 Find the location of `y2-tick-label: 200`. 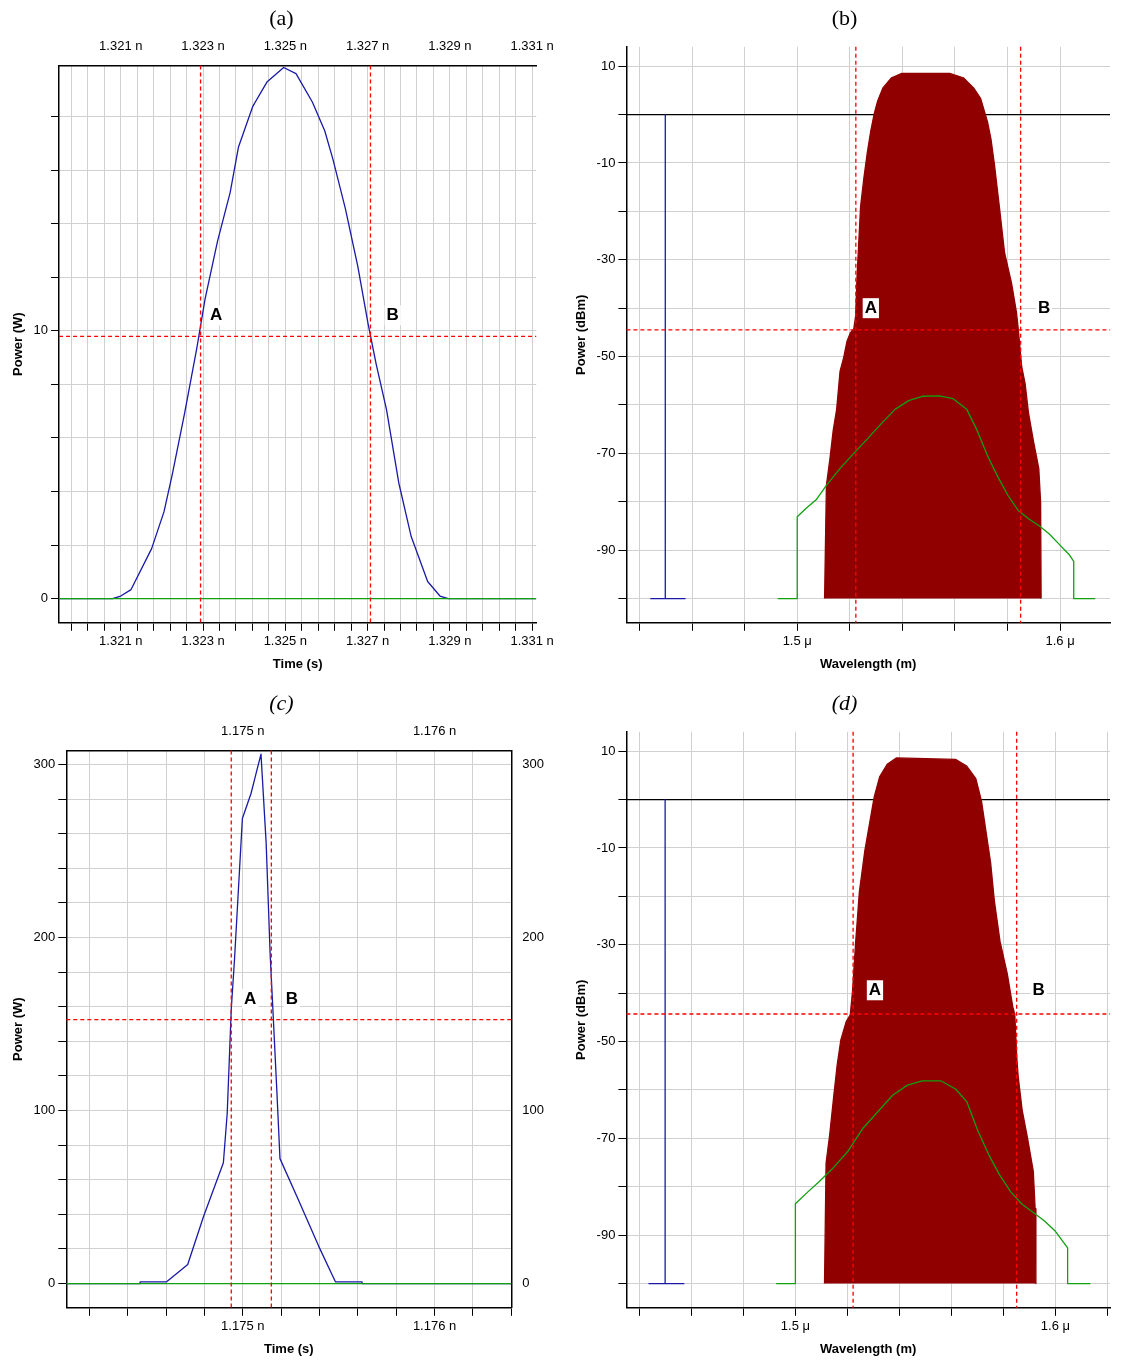

y2-tick-label: 200 is located at coordinates (532, 937).